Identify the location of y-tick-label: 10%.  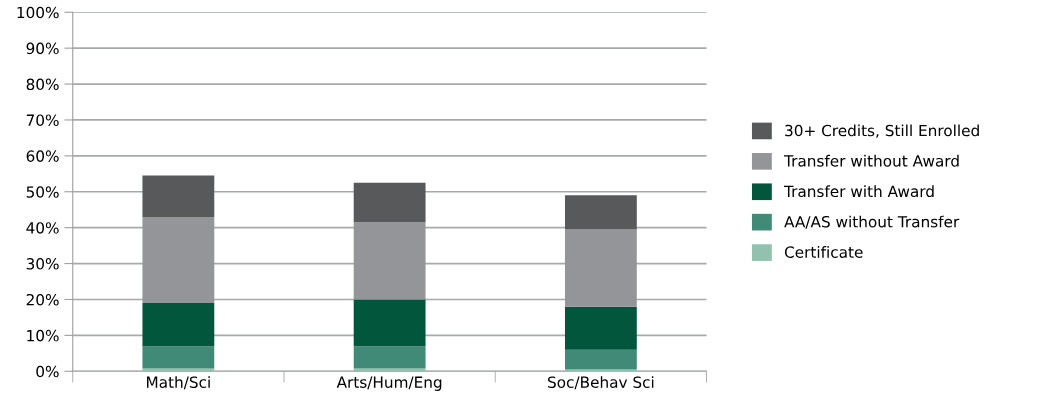
(43, 335).